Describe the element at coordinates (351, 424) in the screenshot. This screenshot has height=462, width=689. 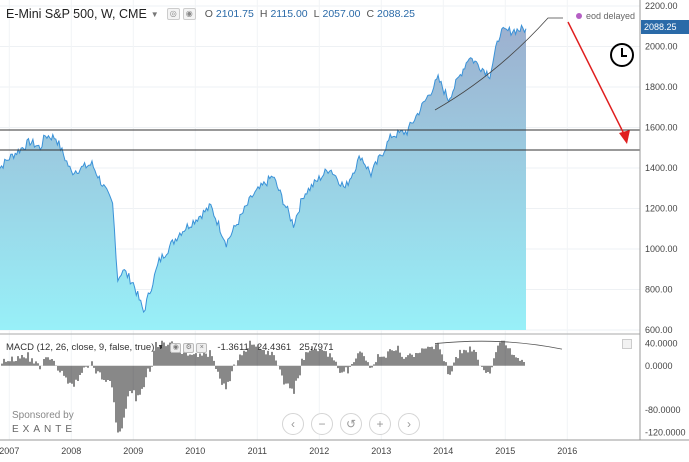
I see `reset-button: ↺` at that location.